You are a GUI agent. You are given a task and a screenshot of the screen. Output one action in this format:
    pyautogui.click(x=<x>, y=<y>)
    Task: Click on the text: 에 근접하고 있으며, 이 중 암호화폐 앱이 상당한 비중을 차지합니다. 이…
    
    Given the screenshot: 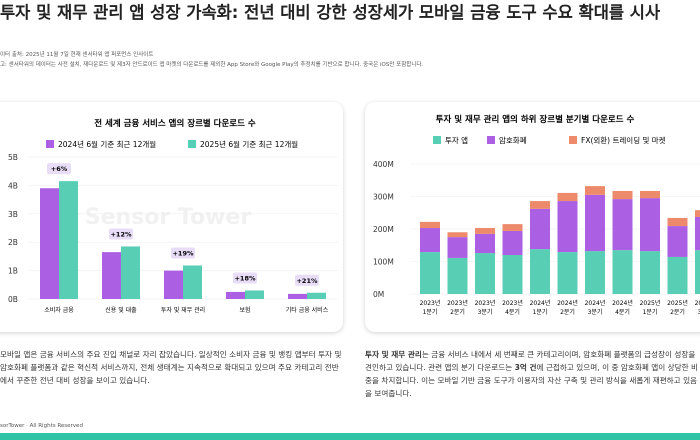 What is the action you would take?
    pyautogui.click(x=531, y=380)
    